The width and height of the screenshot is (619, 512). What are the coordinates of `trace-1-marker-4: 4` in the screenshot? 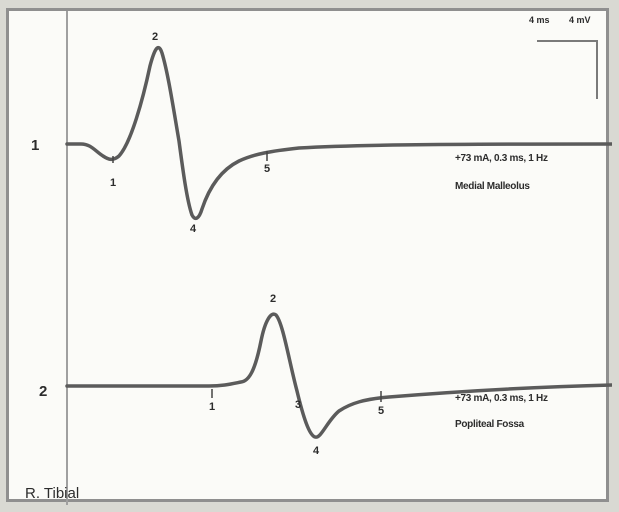 It's located at (193, 229).